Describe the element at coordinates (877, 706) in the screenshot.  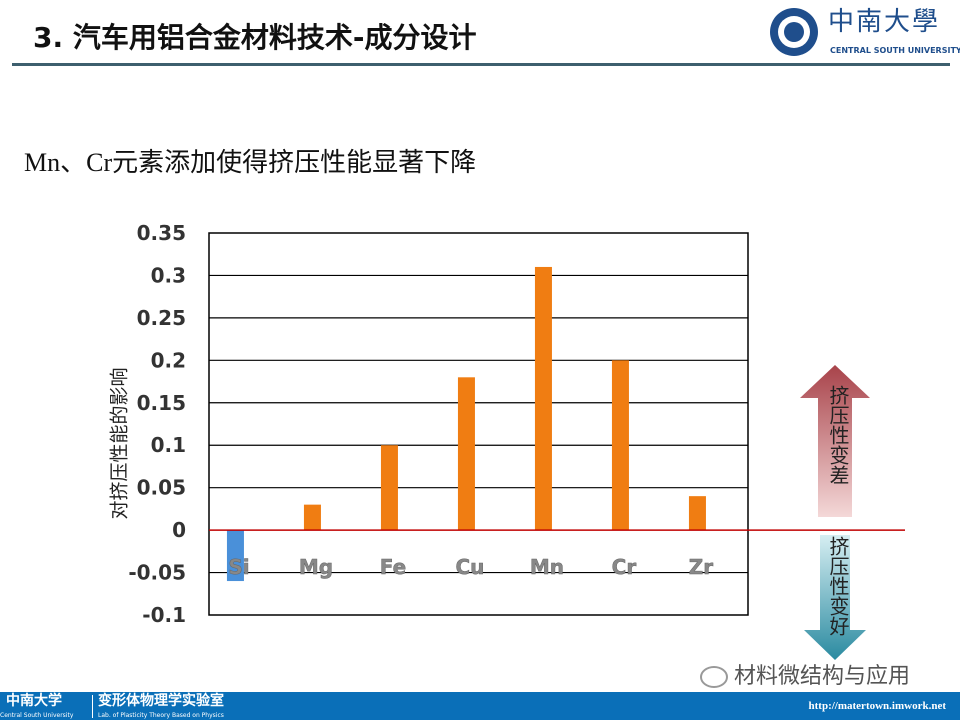
I see `footer-url: http://matertown.imwork.net` at that location.